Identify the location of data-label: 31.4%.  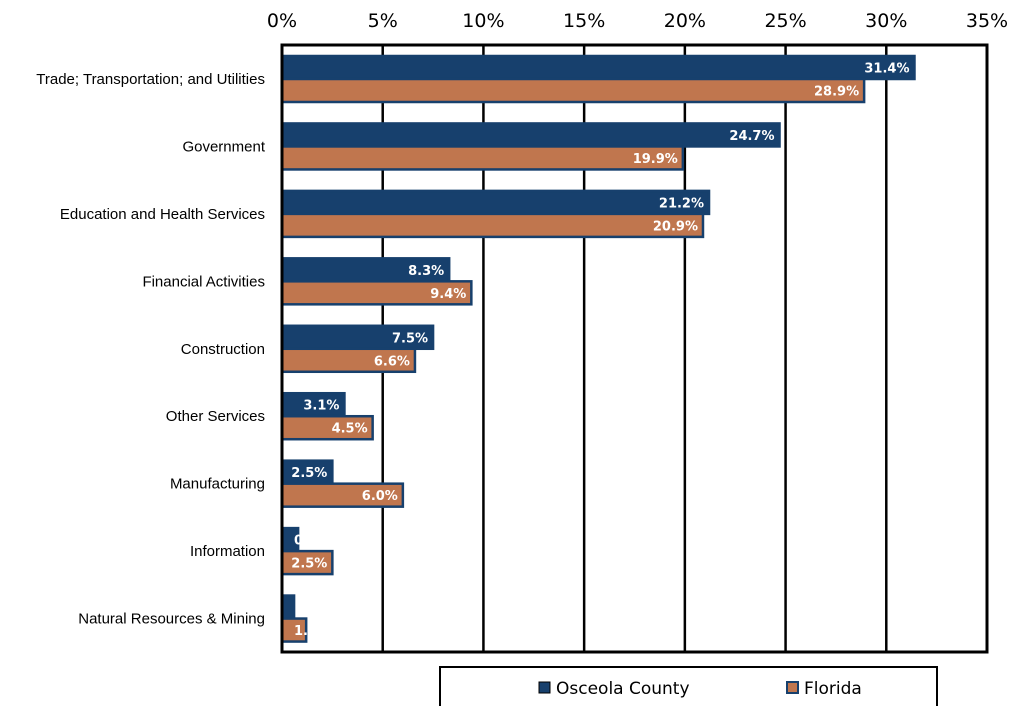
(886, 69).